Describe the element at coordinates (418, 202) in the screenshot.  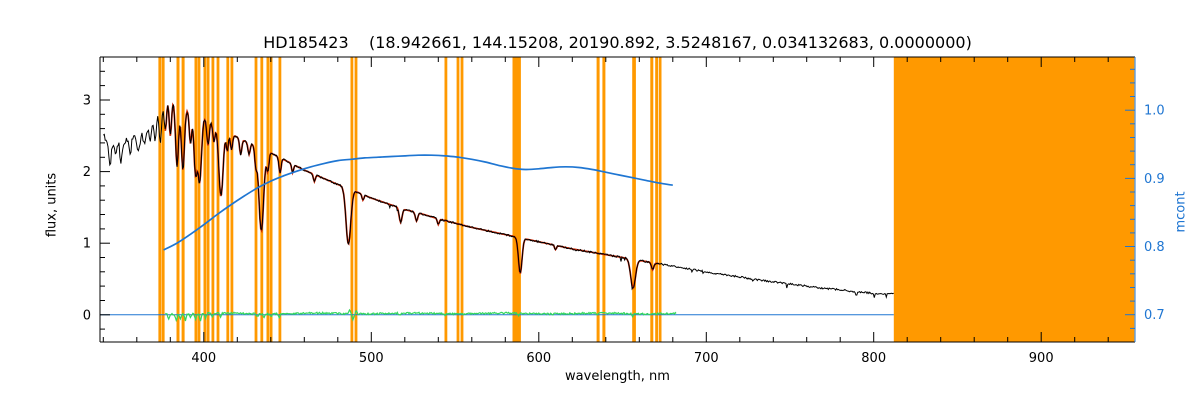
I see `mcont-line` at that location.